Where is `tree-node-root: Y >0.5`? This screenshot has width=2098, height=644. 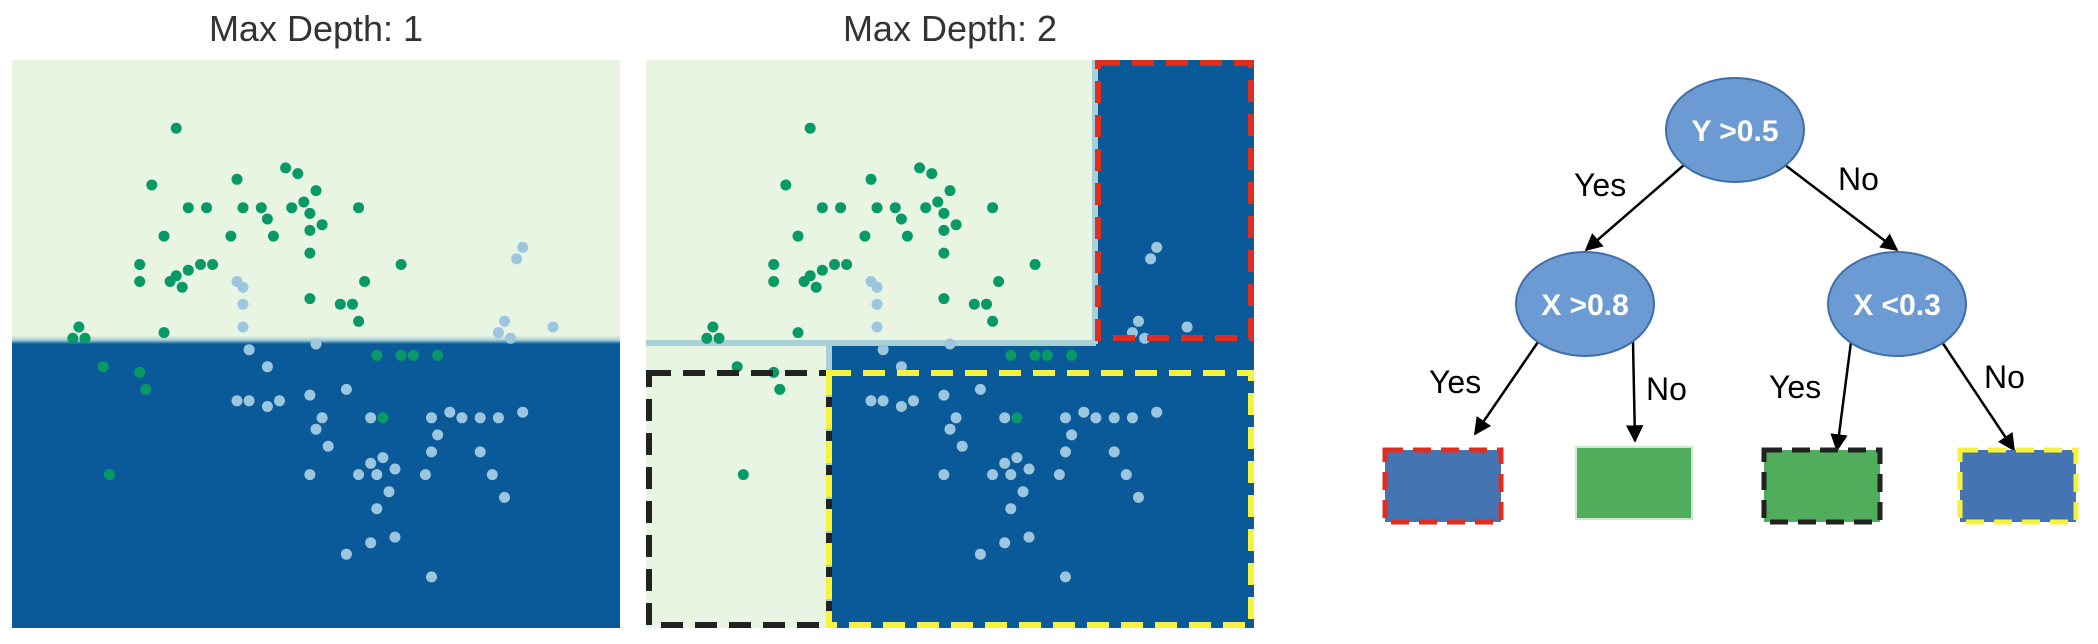
tree-node-root: Y >0.5 is located at coordinates (1735, 130).